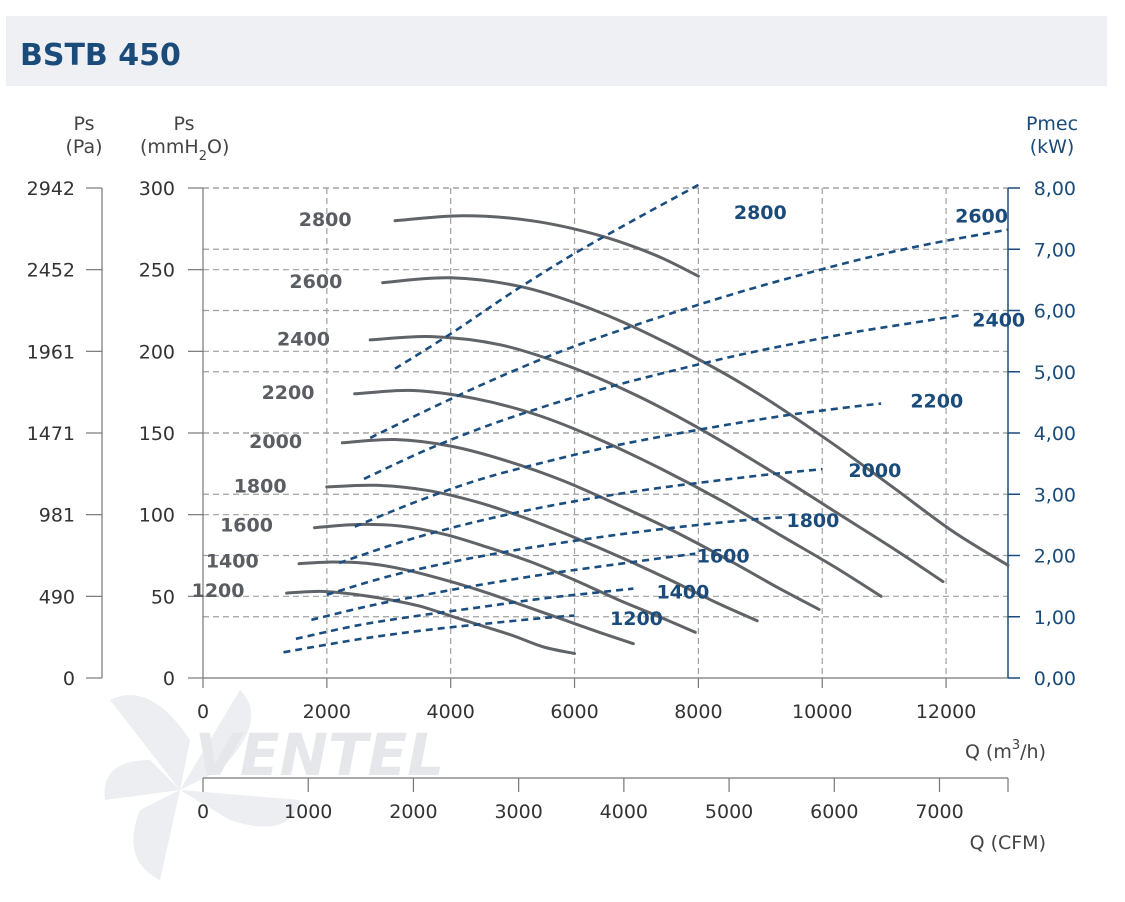 Image resolution: width=1125 pixels, height=902 pixels. I want to click on m3h-tick-label: 10000, so click(822, 712).